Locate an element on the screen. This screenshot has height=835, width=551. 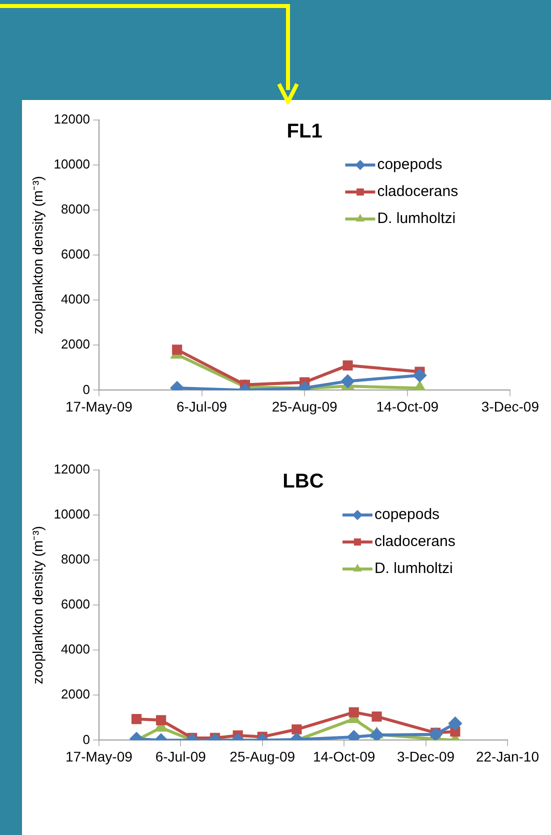
x-tick-label: 22-Jan-10 is located at coordinates (508, 756).